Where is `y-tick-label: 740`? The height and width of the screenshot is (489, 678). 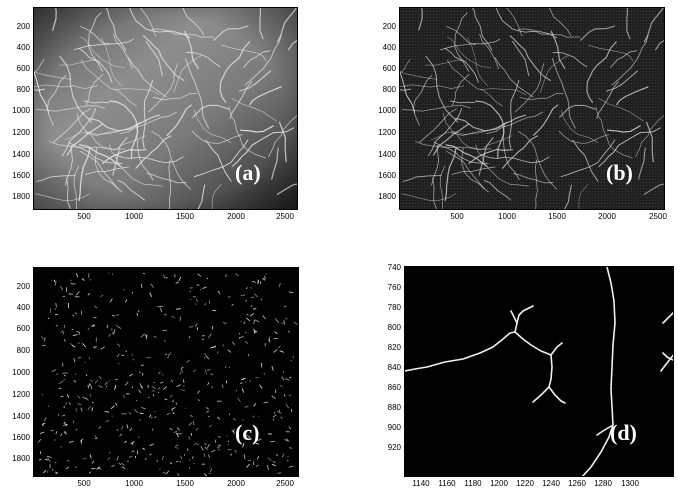
y-tick-label: 740 is located at coordinates (394, 267).